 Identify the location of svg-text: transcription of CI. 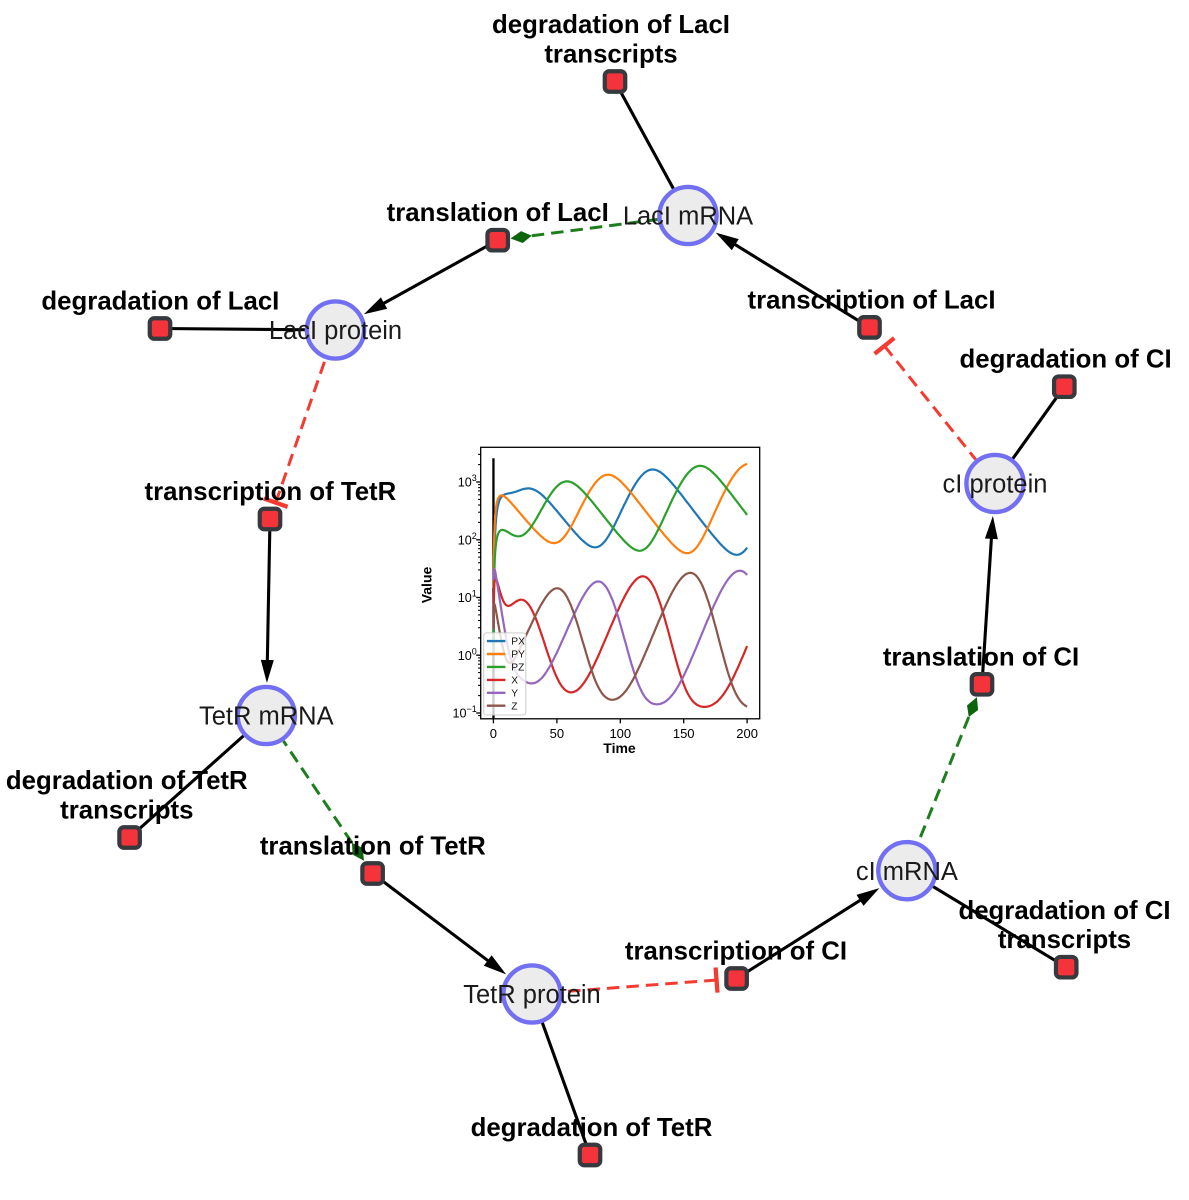
(736, 952).